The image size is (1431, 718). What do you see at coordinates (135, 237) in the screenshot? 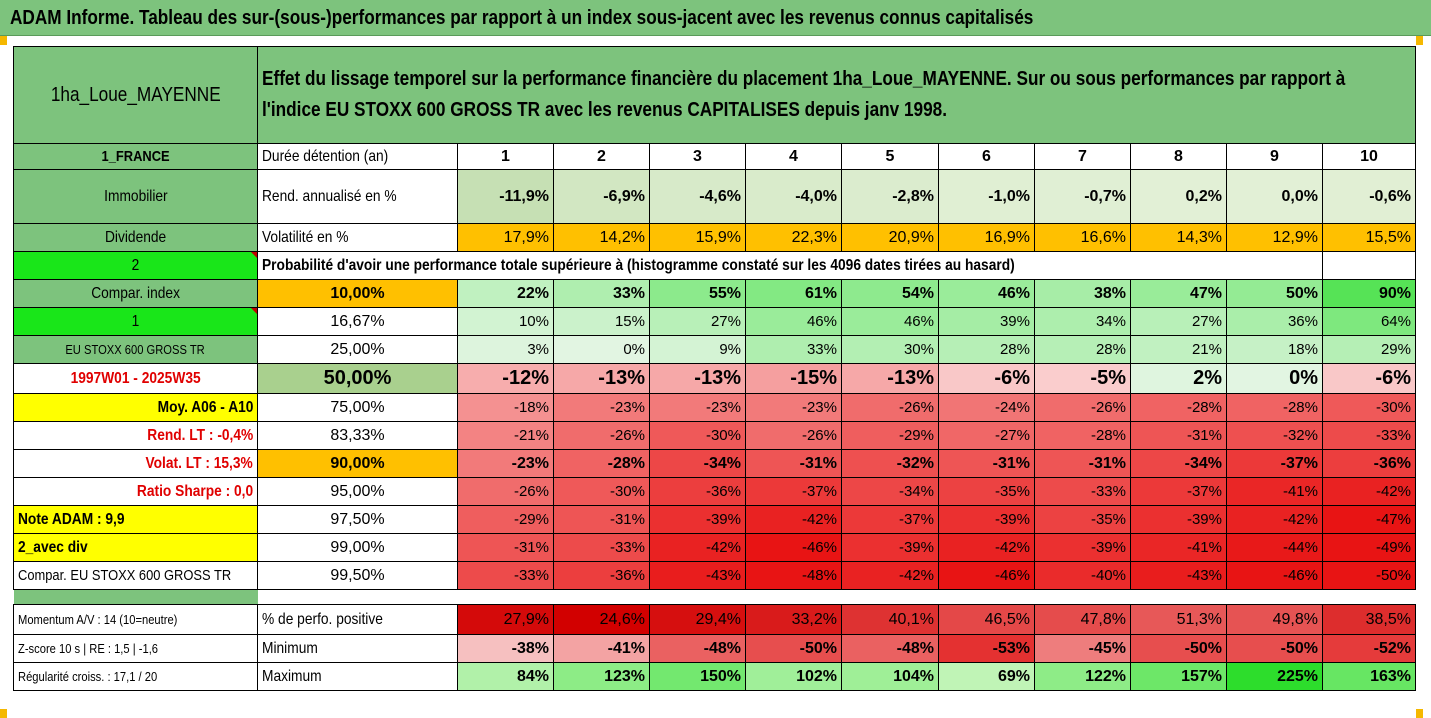
I see `revenue-type-cell: Dividende` at bounding box center [135, 237].